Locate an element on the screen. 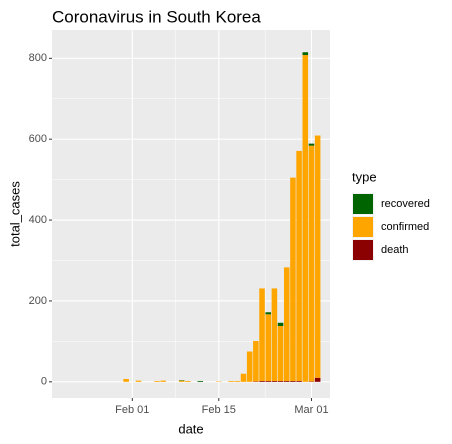  x-tick-label: Mar 01 is located at coordinates (311, 410).